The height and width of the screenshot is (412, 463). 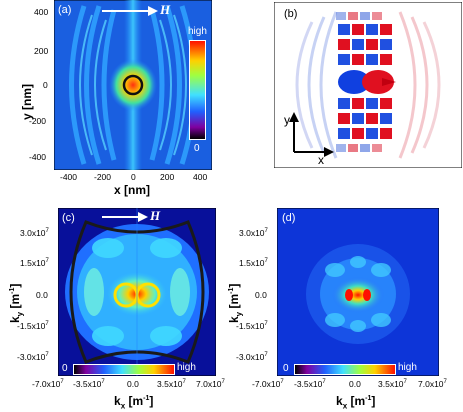 I want to click on c-xtick: 7.0x107, so click(x=210, y=384).